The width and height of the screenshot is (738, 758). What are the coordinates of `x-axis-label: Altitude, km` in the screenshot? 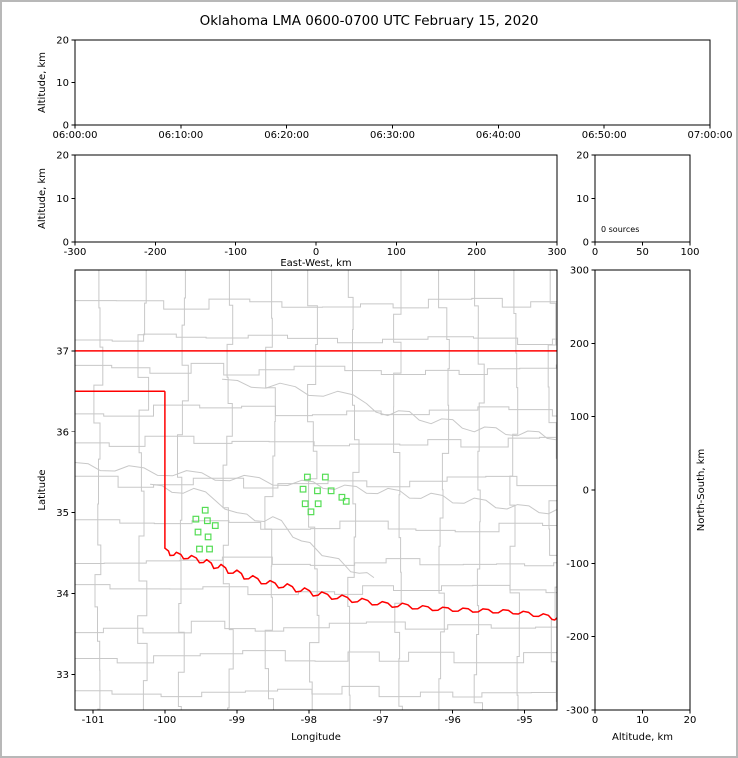 It's located at (642, 737).